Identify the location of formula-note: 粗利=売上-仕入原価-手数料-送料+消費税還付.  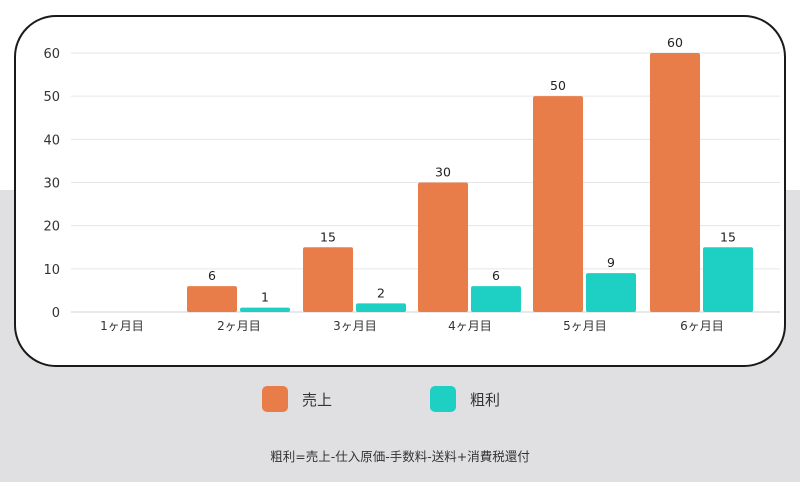
(400, 456).